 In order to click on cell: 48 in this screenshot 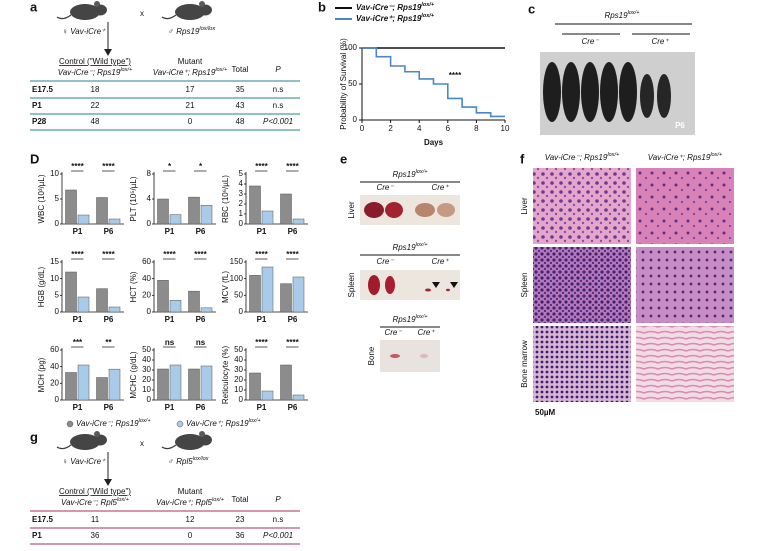, I will do `click(240, 121)`.